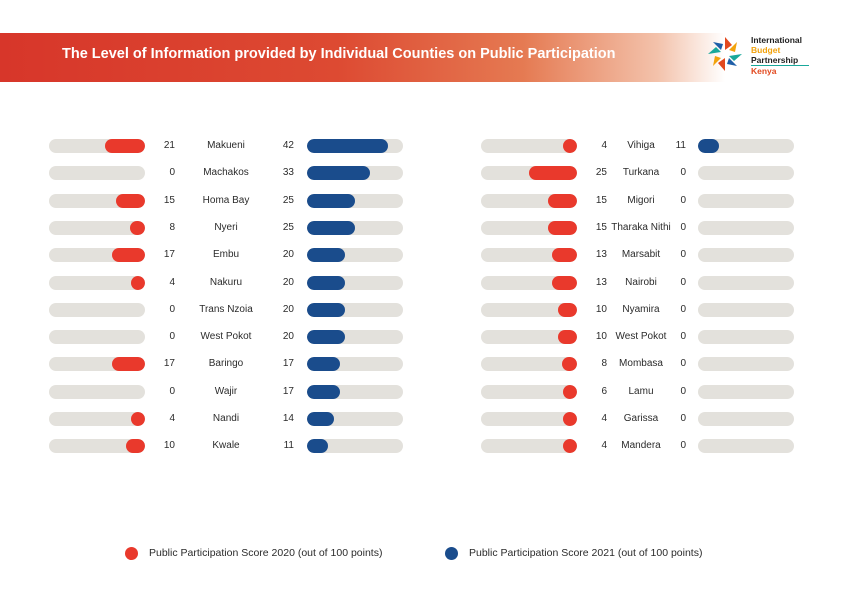  Describe the element at coordinates (226, 145) in the screenshot. I see `county-name: Makueni` at that location.